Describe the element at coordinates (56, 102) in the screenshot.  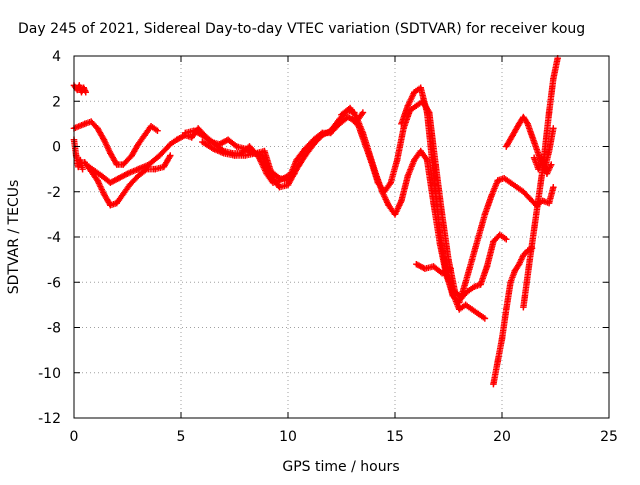
I see `y-tick-label: 2` at that location.